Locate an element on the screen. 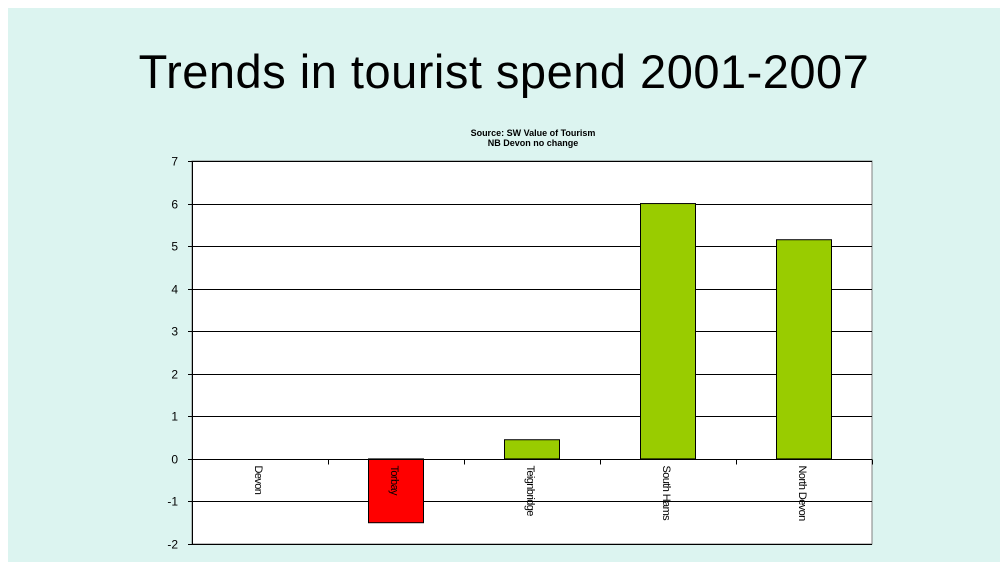  category-label: Devon is located at coordinates (258, 480).